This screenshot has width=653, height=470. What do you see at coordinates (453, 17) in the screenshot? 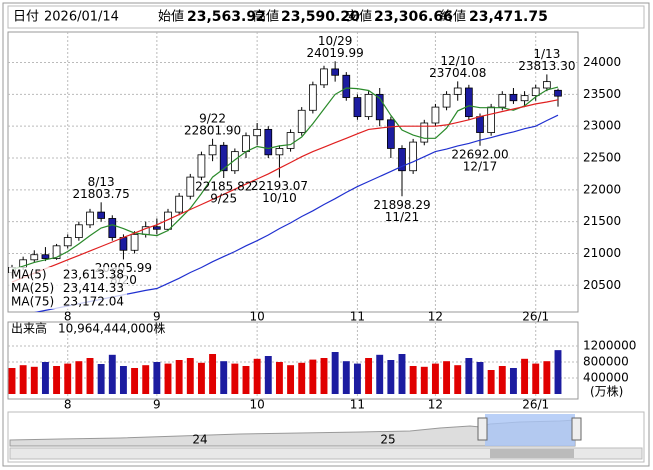
I see `close-label: 終値` at bounding box center [453, 17].